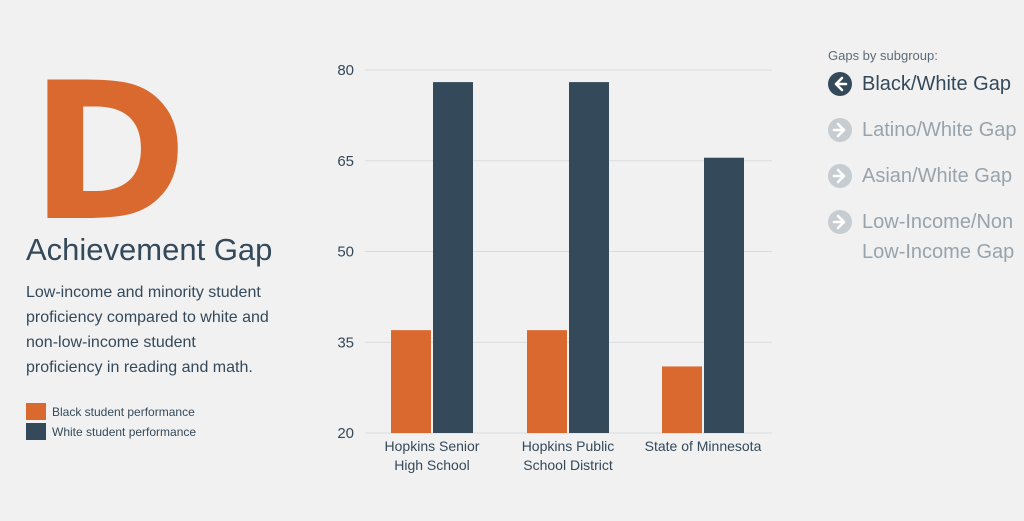 The width and height of the screenshot is (1024, 521). Describe the element at coordinates (149, 249) in the screenshot. I see `section-title: Achievement Gap` at that location.